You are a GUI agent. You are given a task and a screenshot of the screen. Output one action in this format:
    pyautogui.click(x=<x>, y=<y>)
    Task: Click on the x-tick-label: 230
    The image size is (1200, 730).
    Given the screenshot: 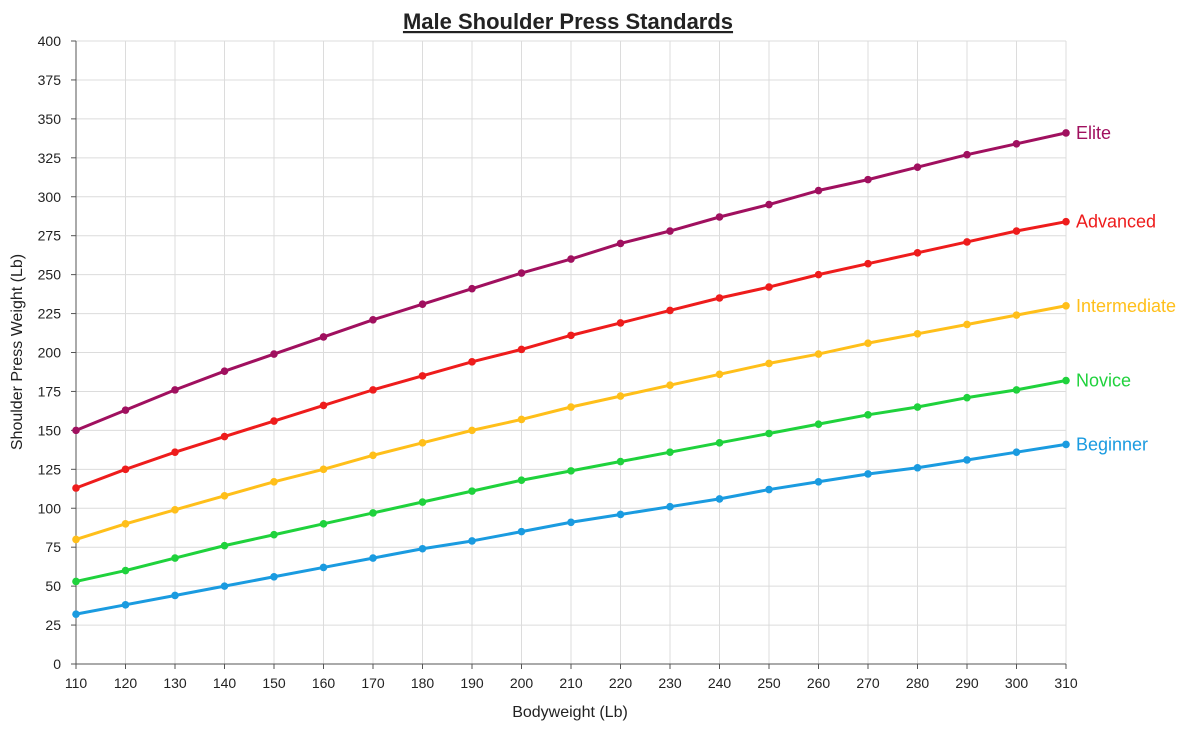 What is the action you would take?
    pyautogui.click(x=670, y=683)
    